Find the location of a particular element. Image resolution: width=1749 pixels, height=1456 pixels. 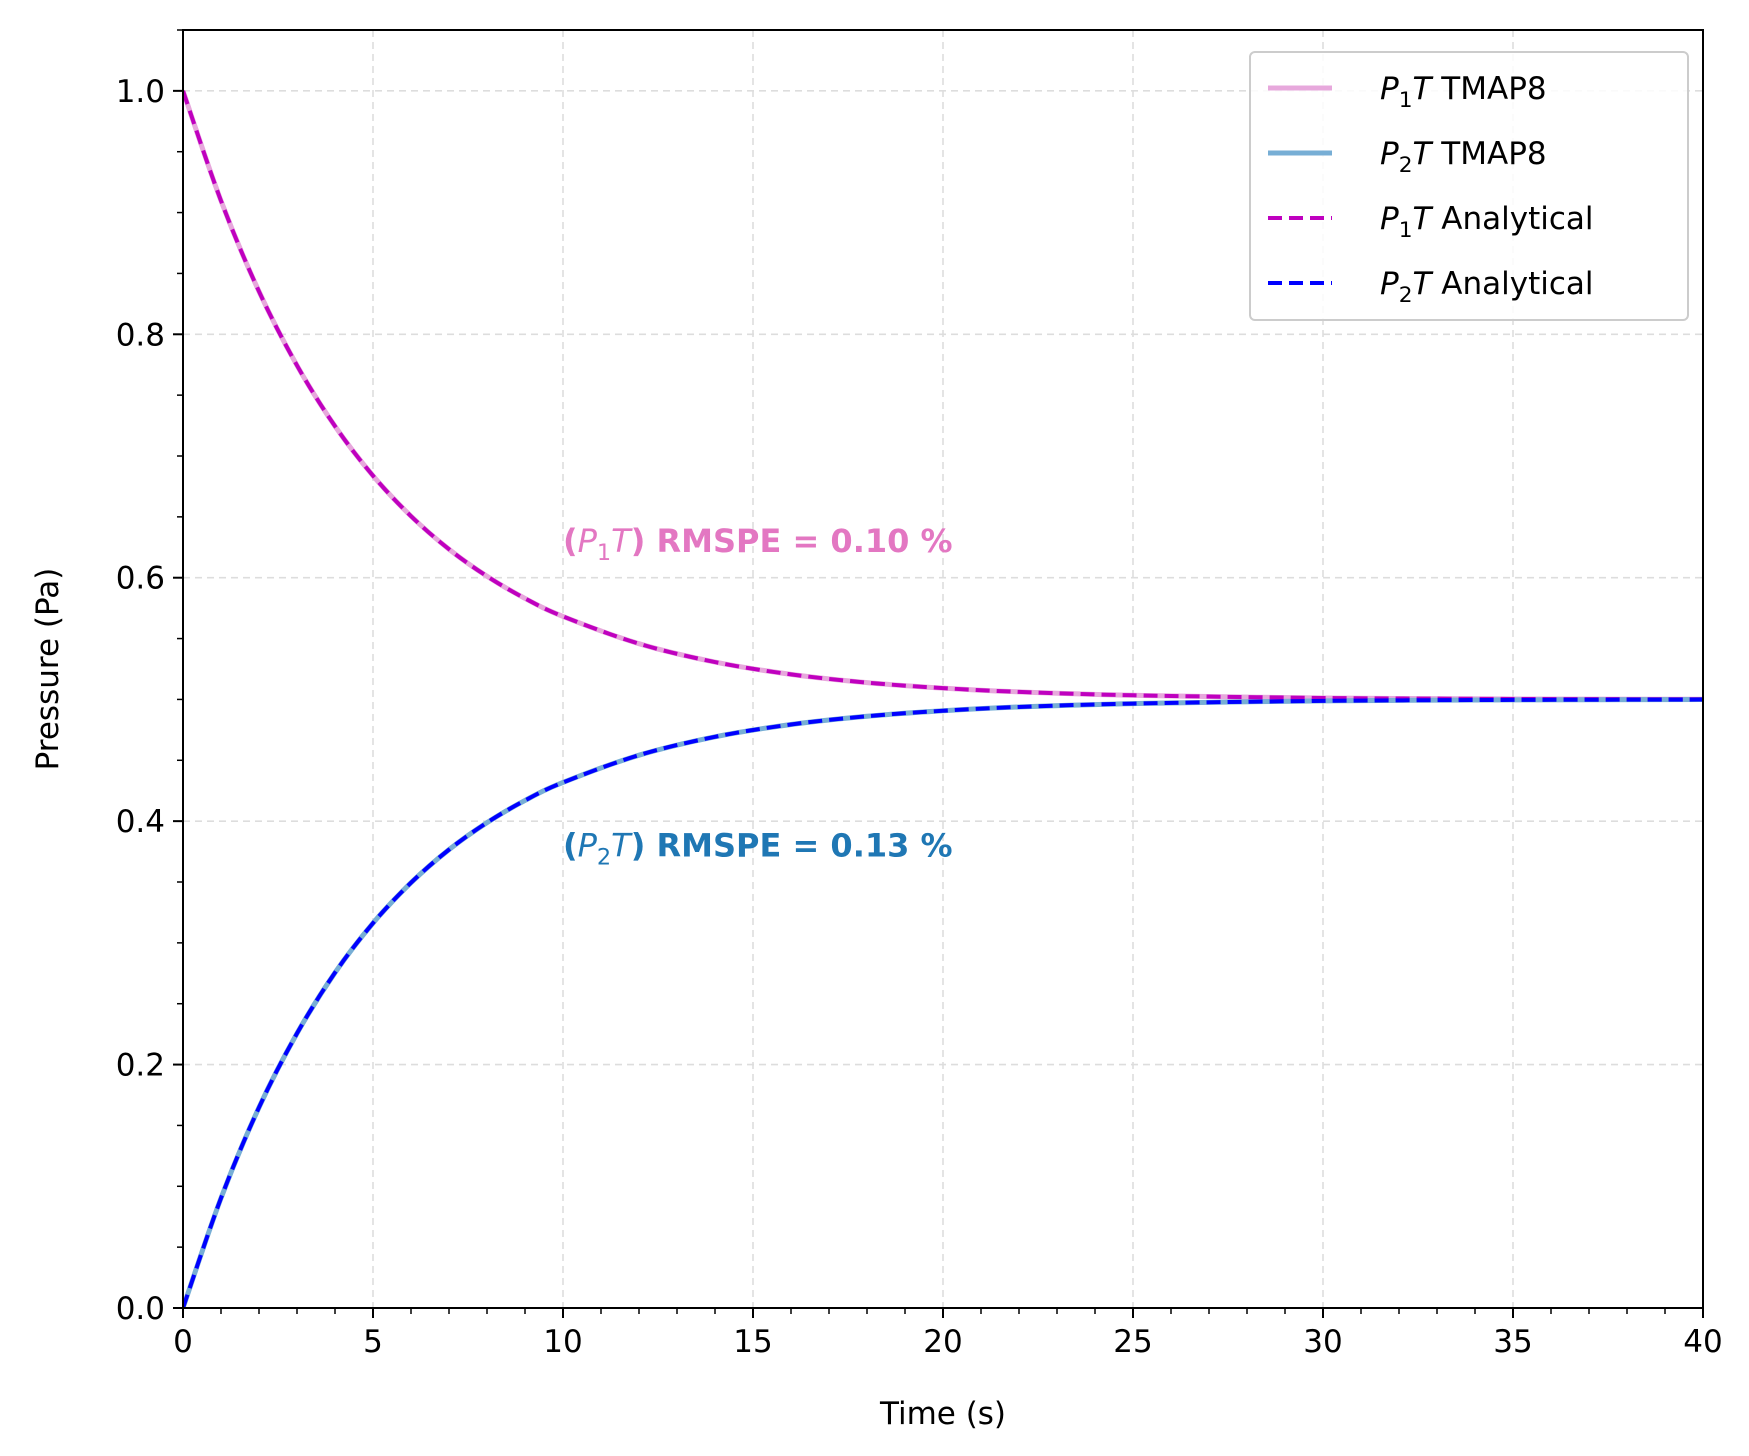

y-tick-label: 0.4 is located at coordinates (140, 822).